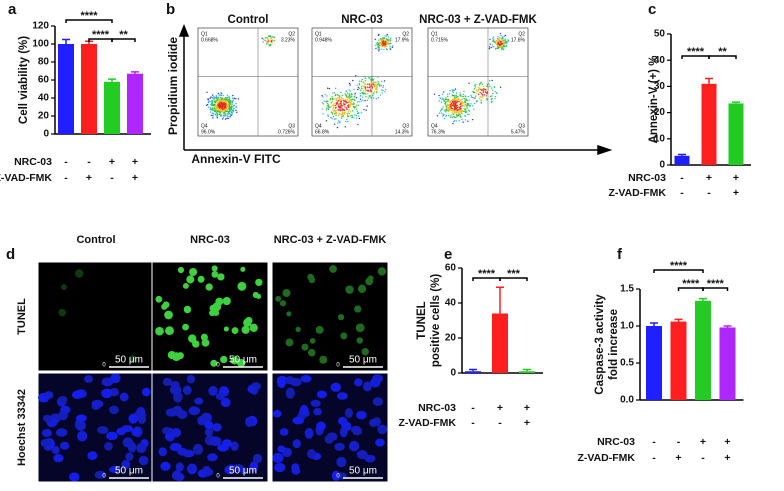  What do you see at coordinates (330, 240) in the screenshot?
I see `column-title: NRC-03 + Z-VAD-FMK` at bounding box center [330, 240].